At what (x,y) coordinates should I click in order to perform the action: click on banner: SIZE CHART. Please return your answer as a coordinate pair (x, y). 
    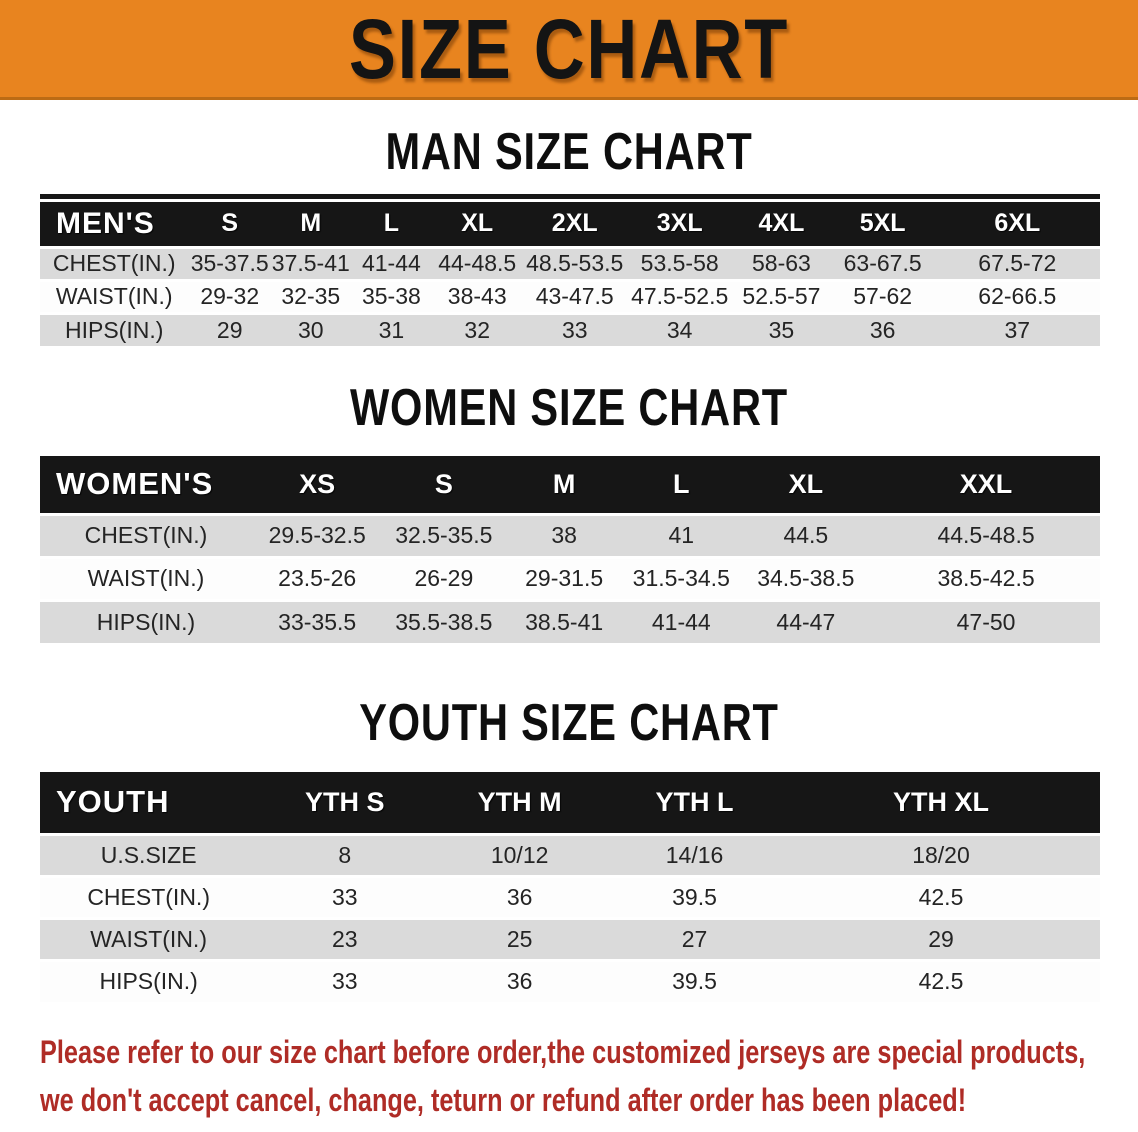
    Looking at the image, I should click on (569, 50).